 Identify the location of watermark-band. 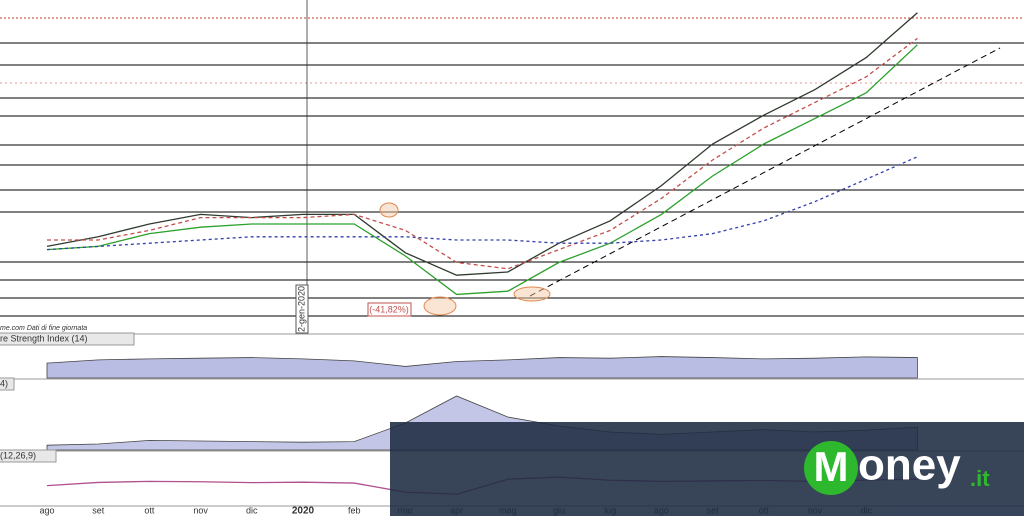
(707, 469).